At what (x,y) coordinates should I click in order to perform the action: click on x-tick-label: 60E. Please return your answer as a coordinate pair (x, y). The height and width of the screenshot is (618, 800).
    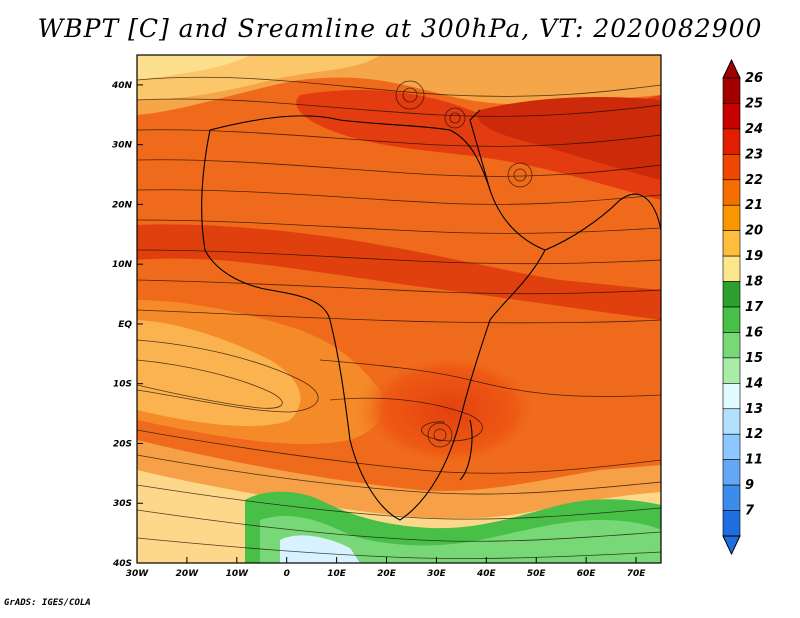
    Looking at the image, I should click on (587, 574).